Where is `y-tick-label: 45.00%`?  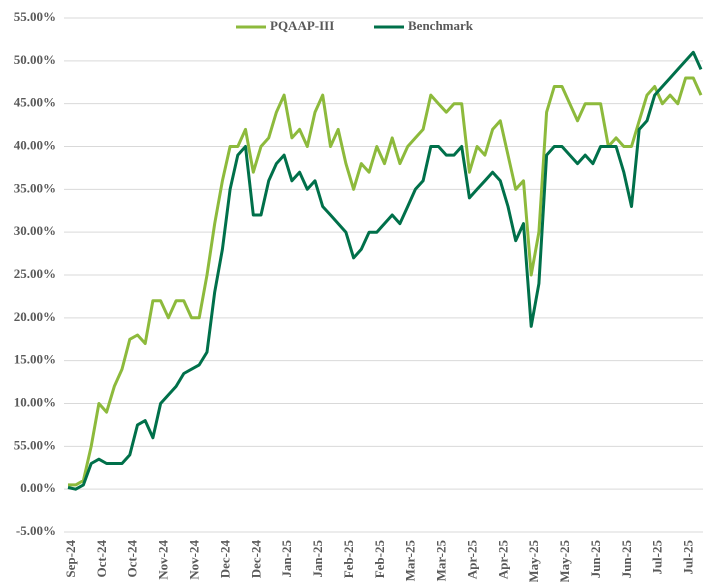 y-tick-label: 45.00% is located at coordinates (35, 102).